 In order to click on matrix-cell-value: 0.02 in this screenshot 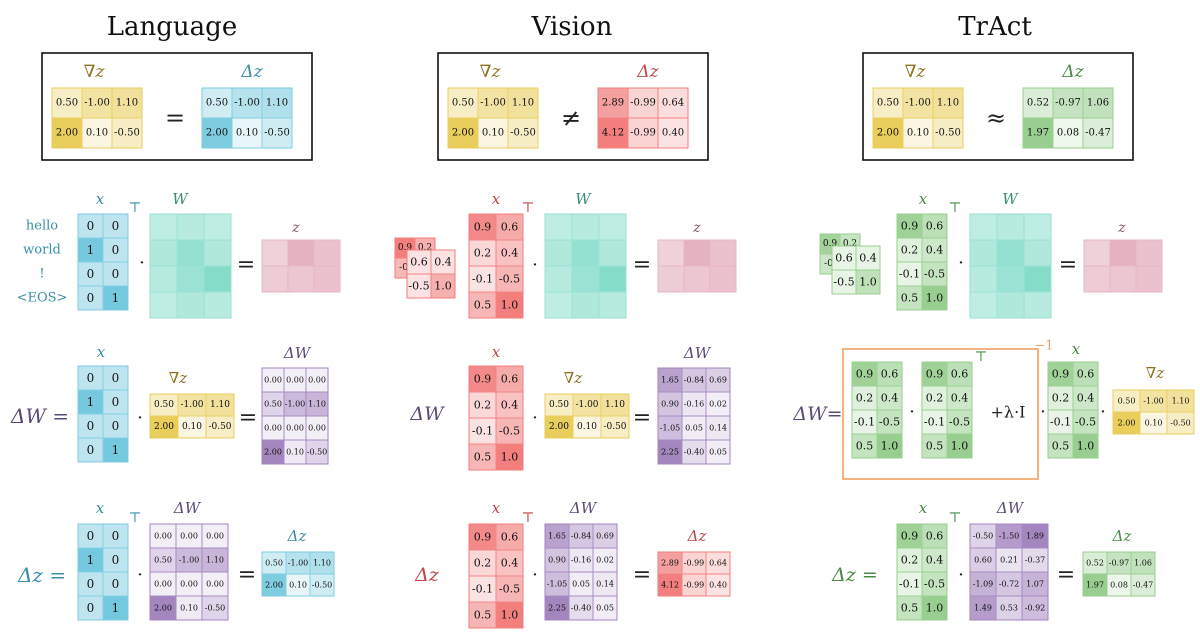, I will do `click(718, 404)`.